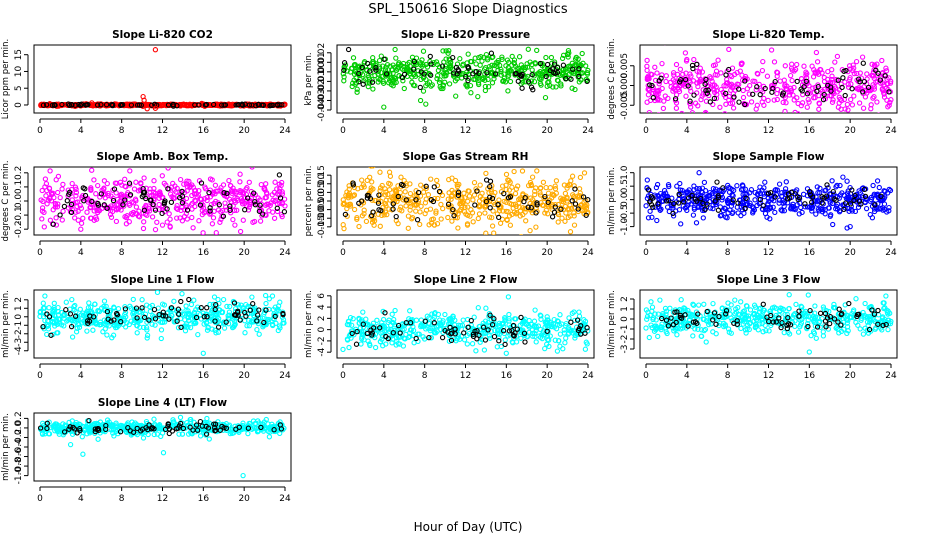 This screenshot has height=540, width=936. What do you see at coordinates (891, 253) in the screenshot?
I see `x-tick-label: 24` at bounding box center [891, 253].